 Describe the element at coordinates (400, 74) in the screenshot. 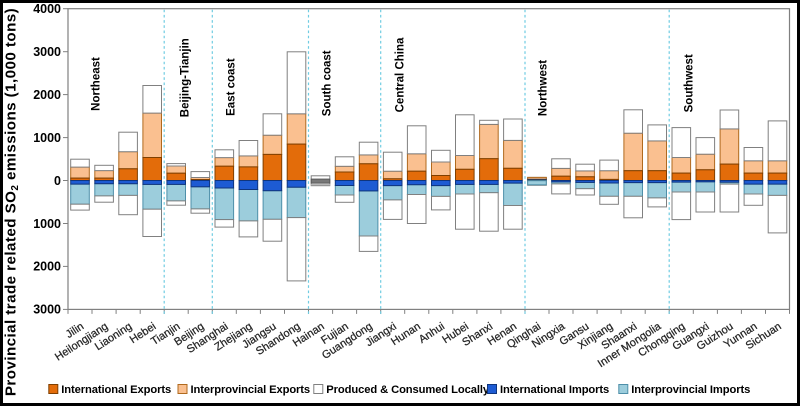

I see `svg-text: Central China` at that location.